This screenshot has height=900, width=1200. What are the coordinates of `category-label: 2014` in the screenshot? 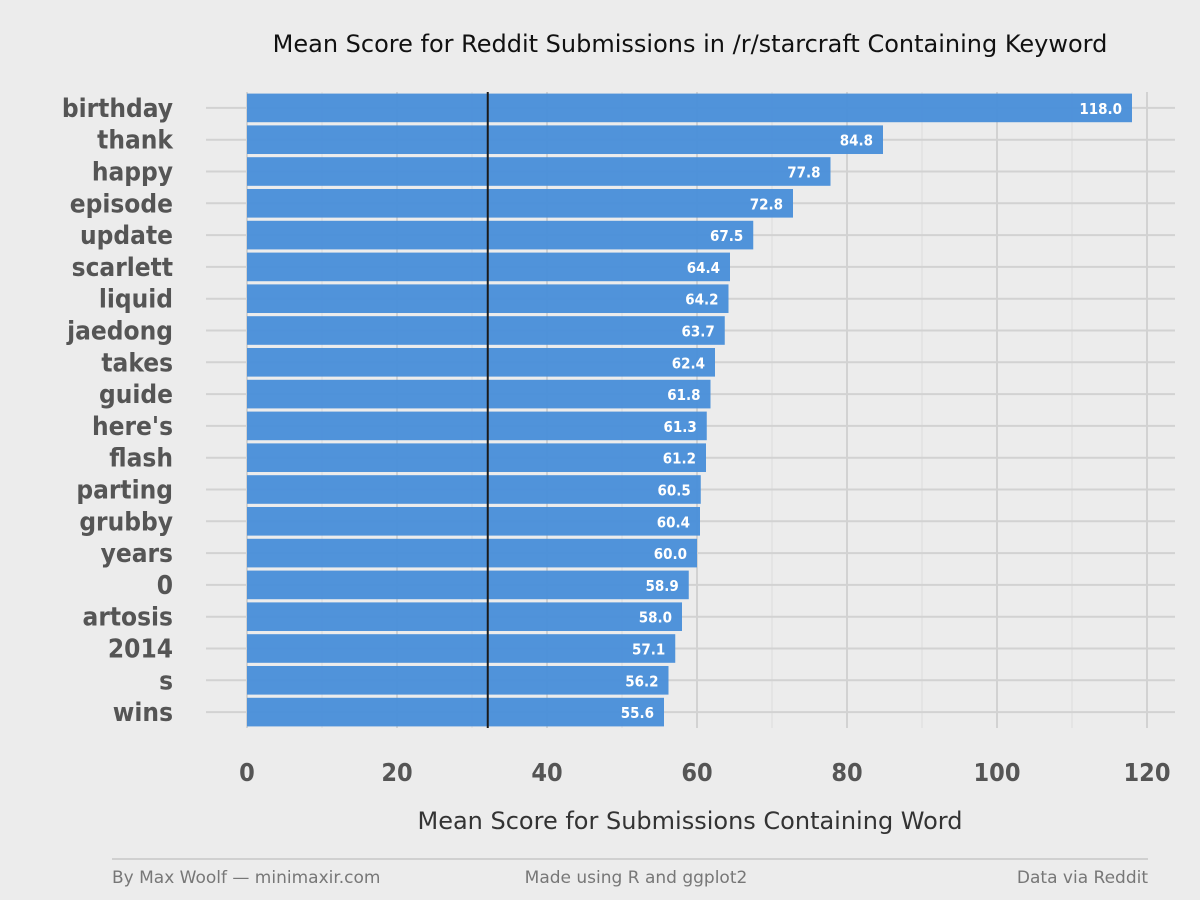 It's located at (140, 650).